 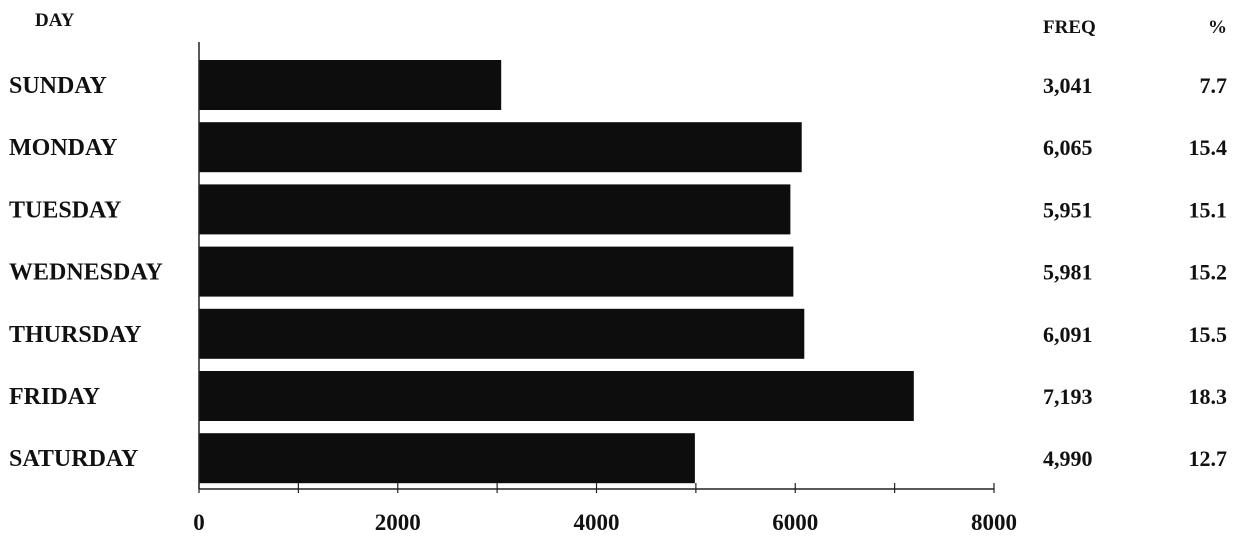 I want to click on day-label-wednesday: WEDNESDAY, so click(x=86, y=273).